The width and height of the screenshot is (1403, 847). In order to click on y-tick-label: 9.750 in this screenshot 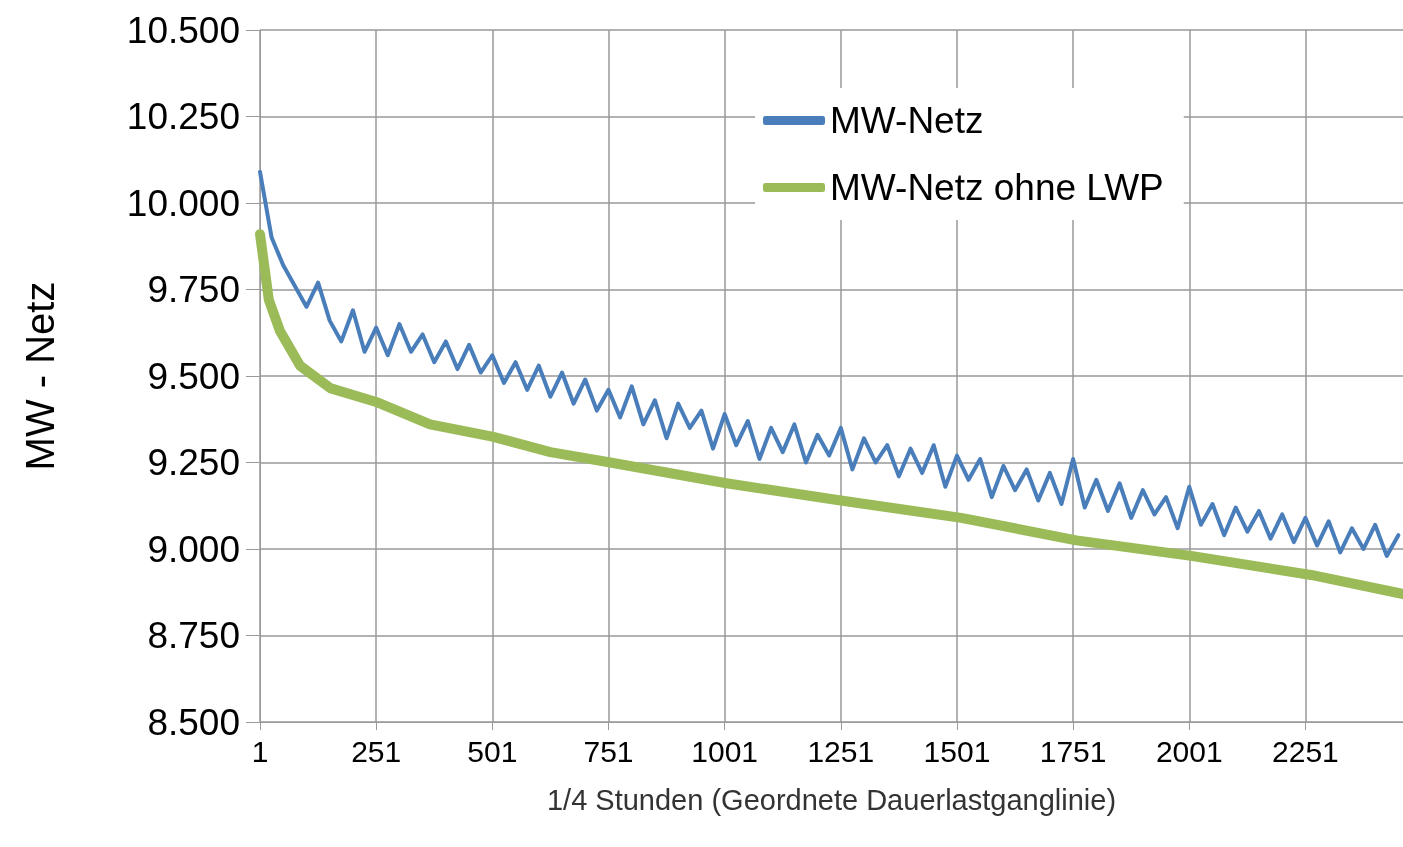, I will do `click(193, 289)`.